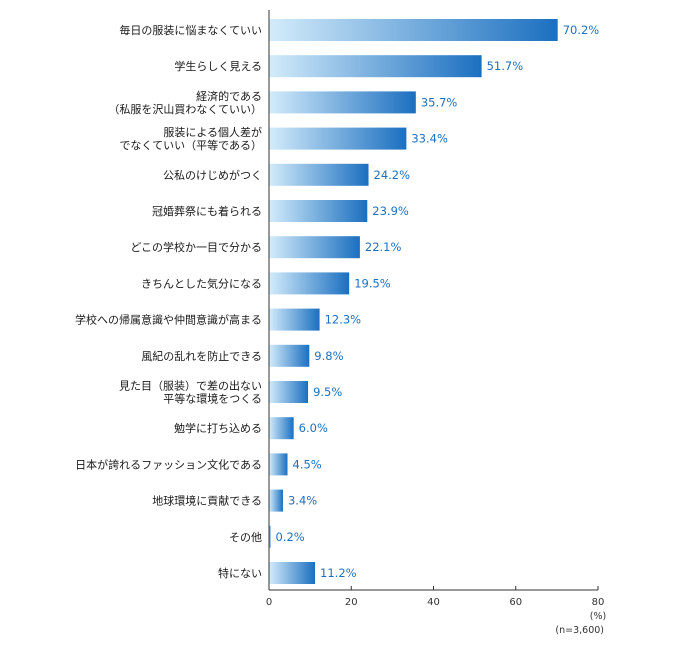 Image resolution: width=679 pixels, height=652 pixels. I want to click on category-label-line: （私服を沢山買わなくていい）, so click(185, 109).